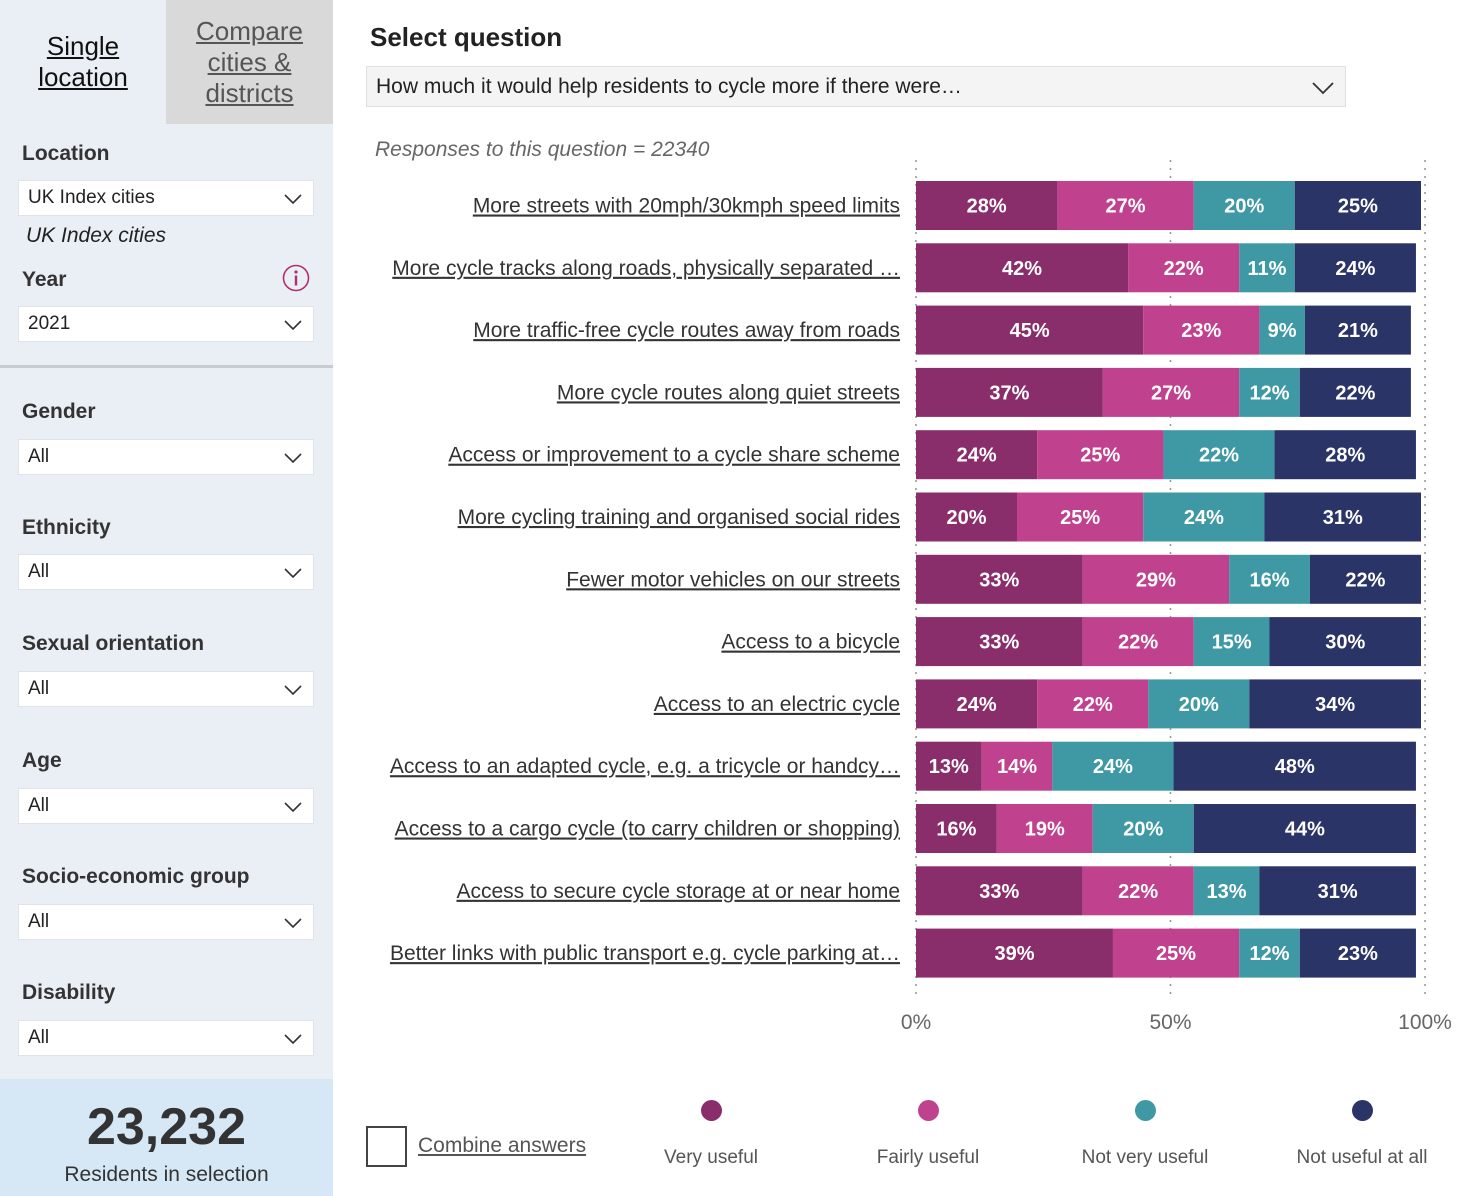 This screenshot has height=1196, width=1460. I want to click on socio-economic-select: All, so click(166, 922).